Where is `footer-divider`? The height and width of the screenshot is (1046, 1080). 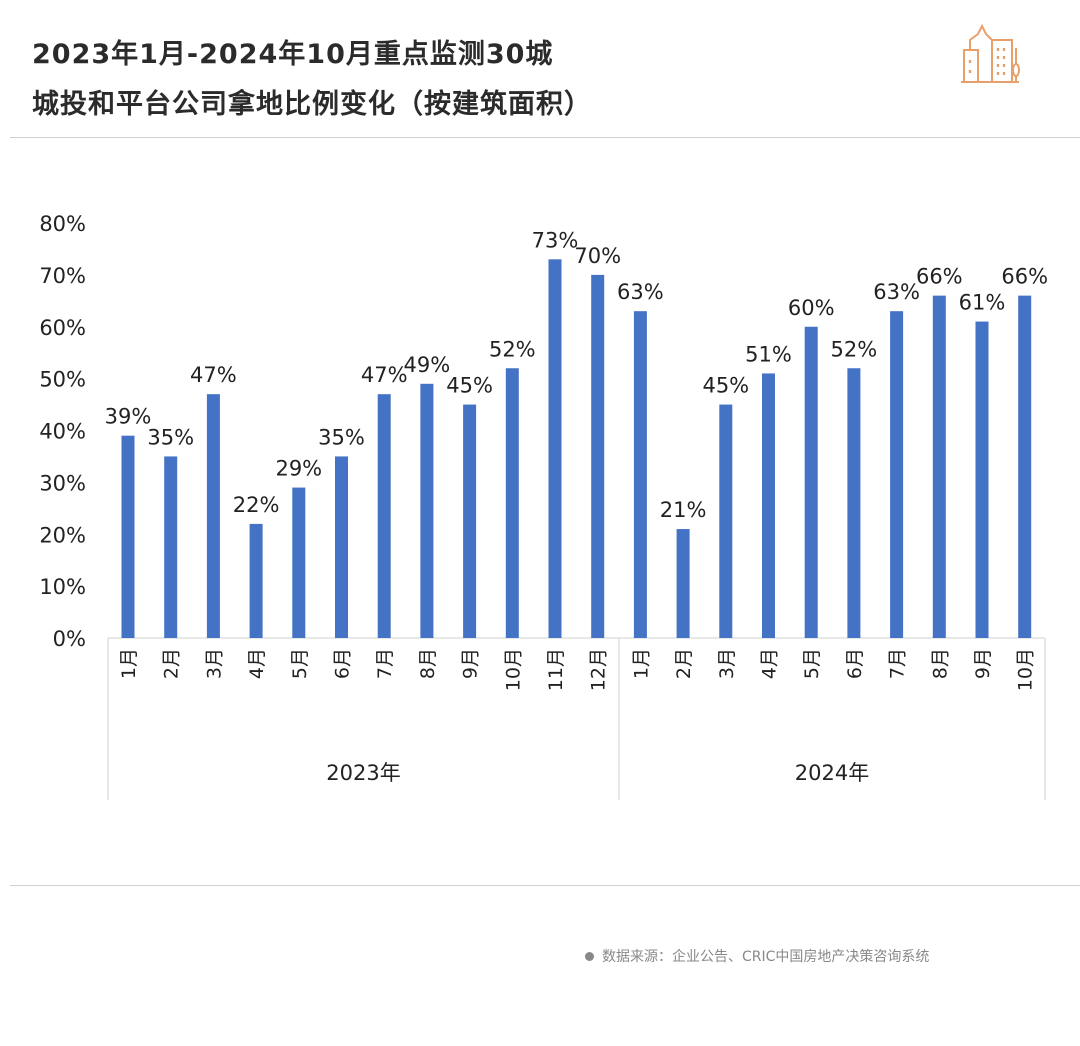
footer-divider is located at coordinates (545, 885).